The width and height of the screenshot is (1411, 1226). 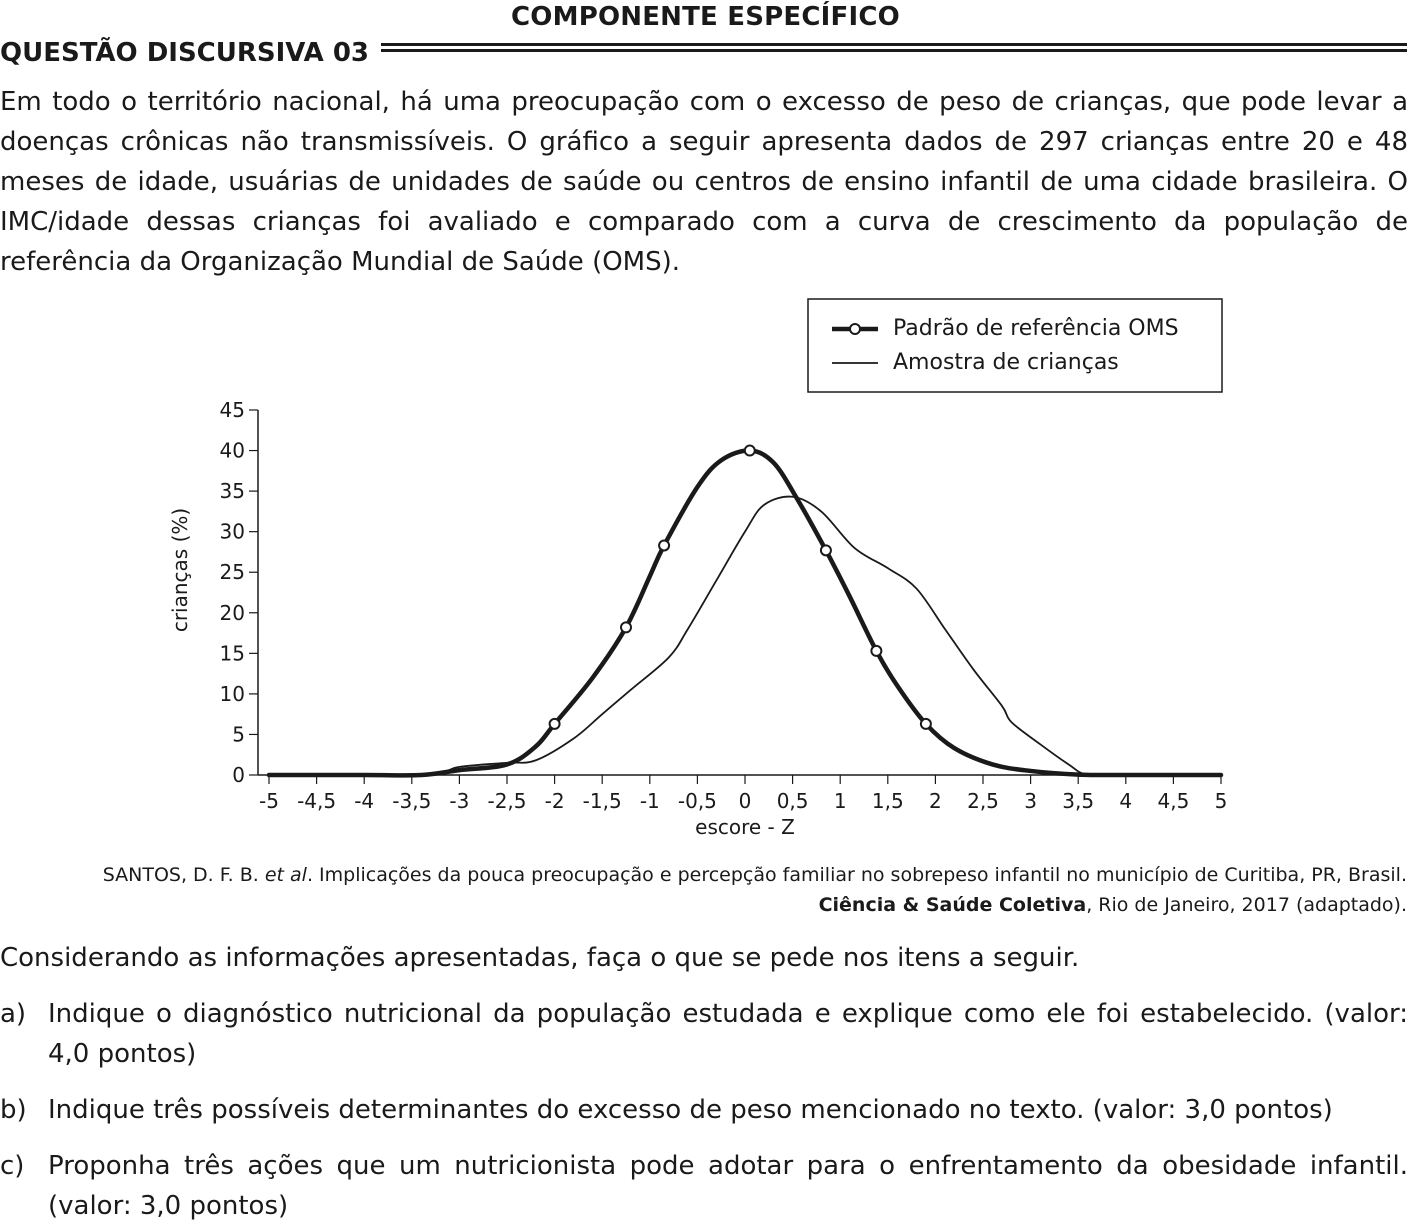 What do you see at coordinates (745, 827) in the screenshot?
I see `x-axis-label: escore - Z` at bounding box center [745, 827].